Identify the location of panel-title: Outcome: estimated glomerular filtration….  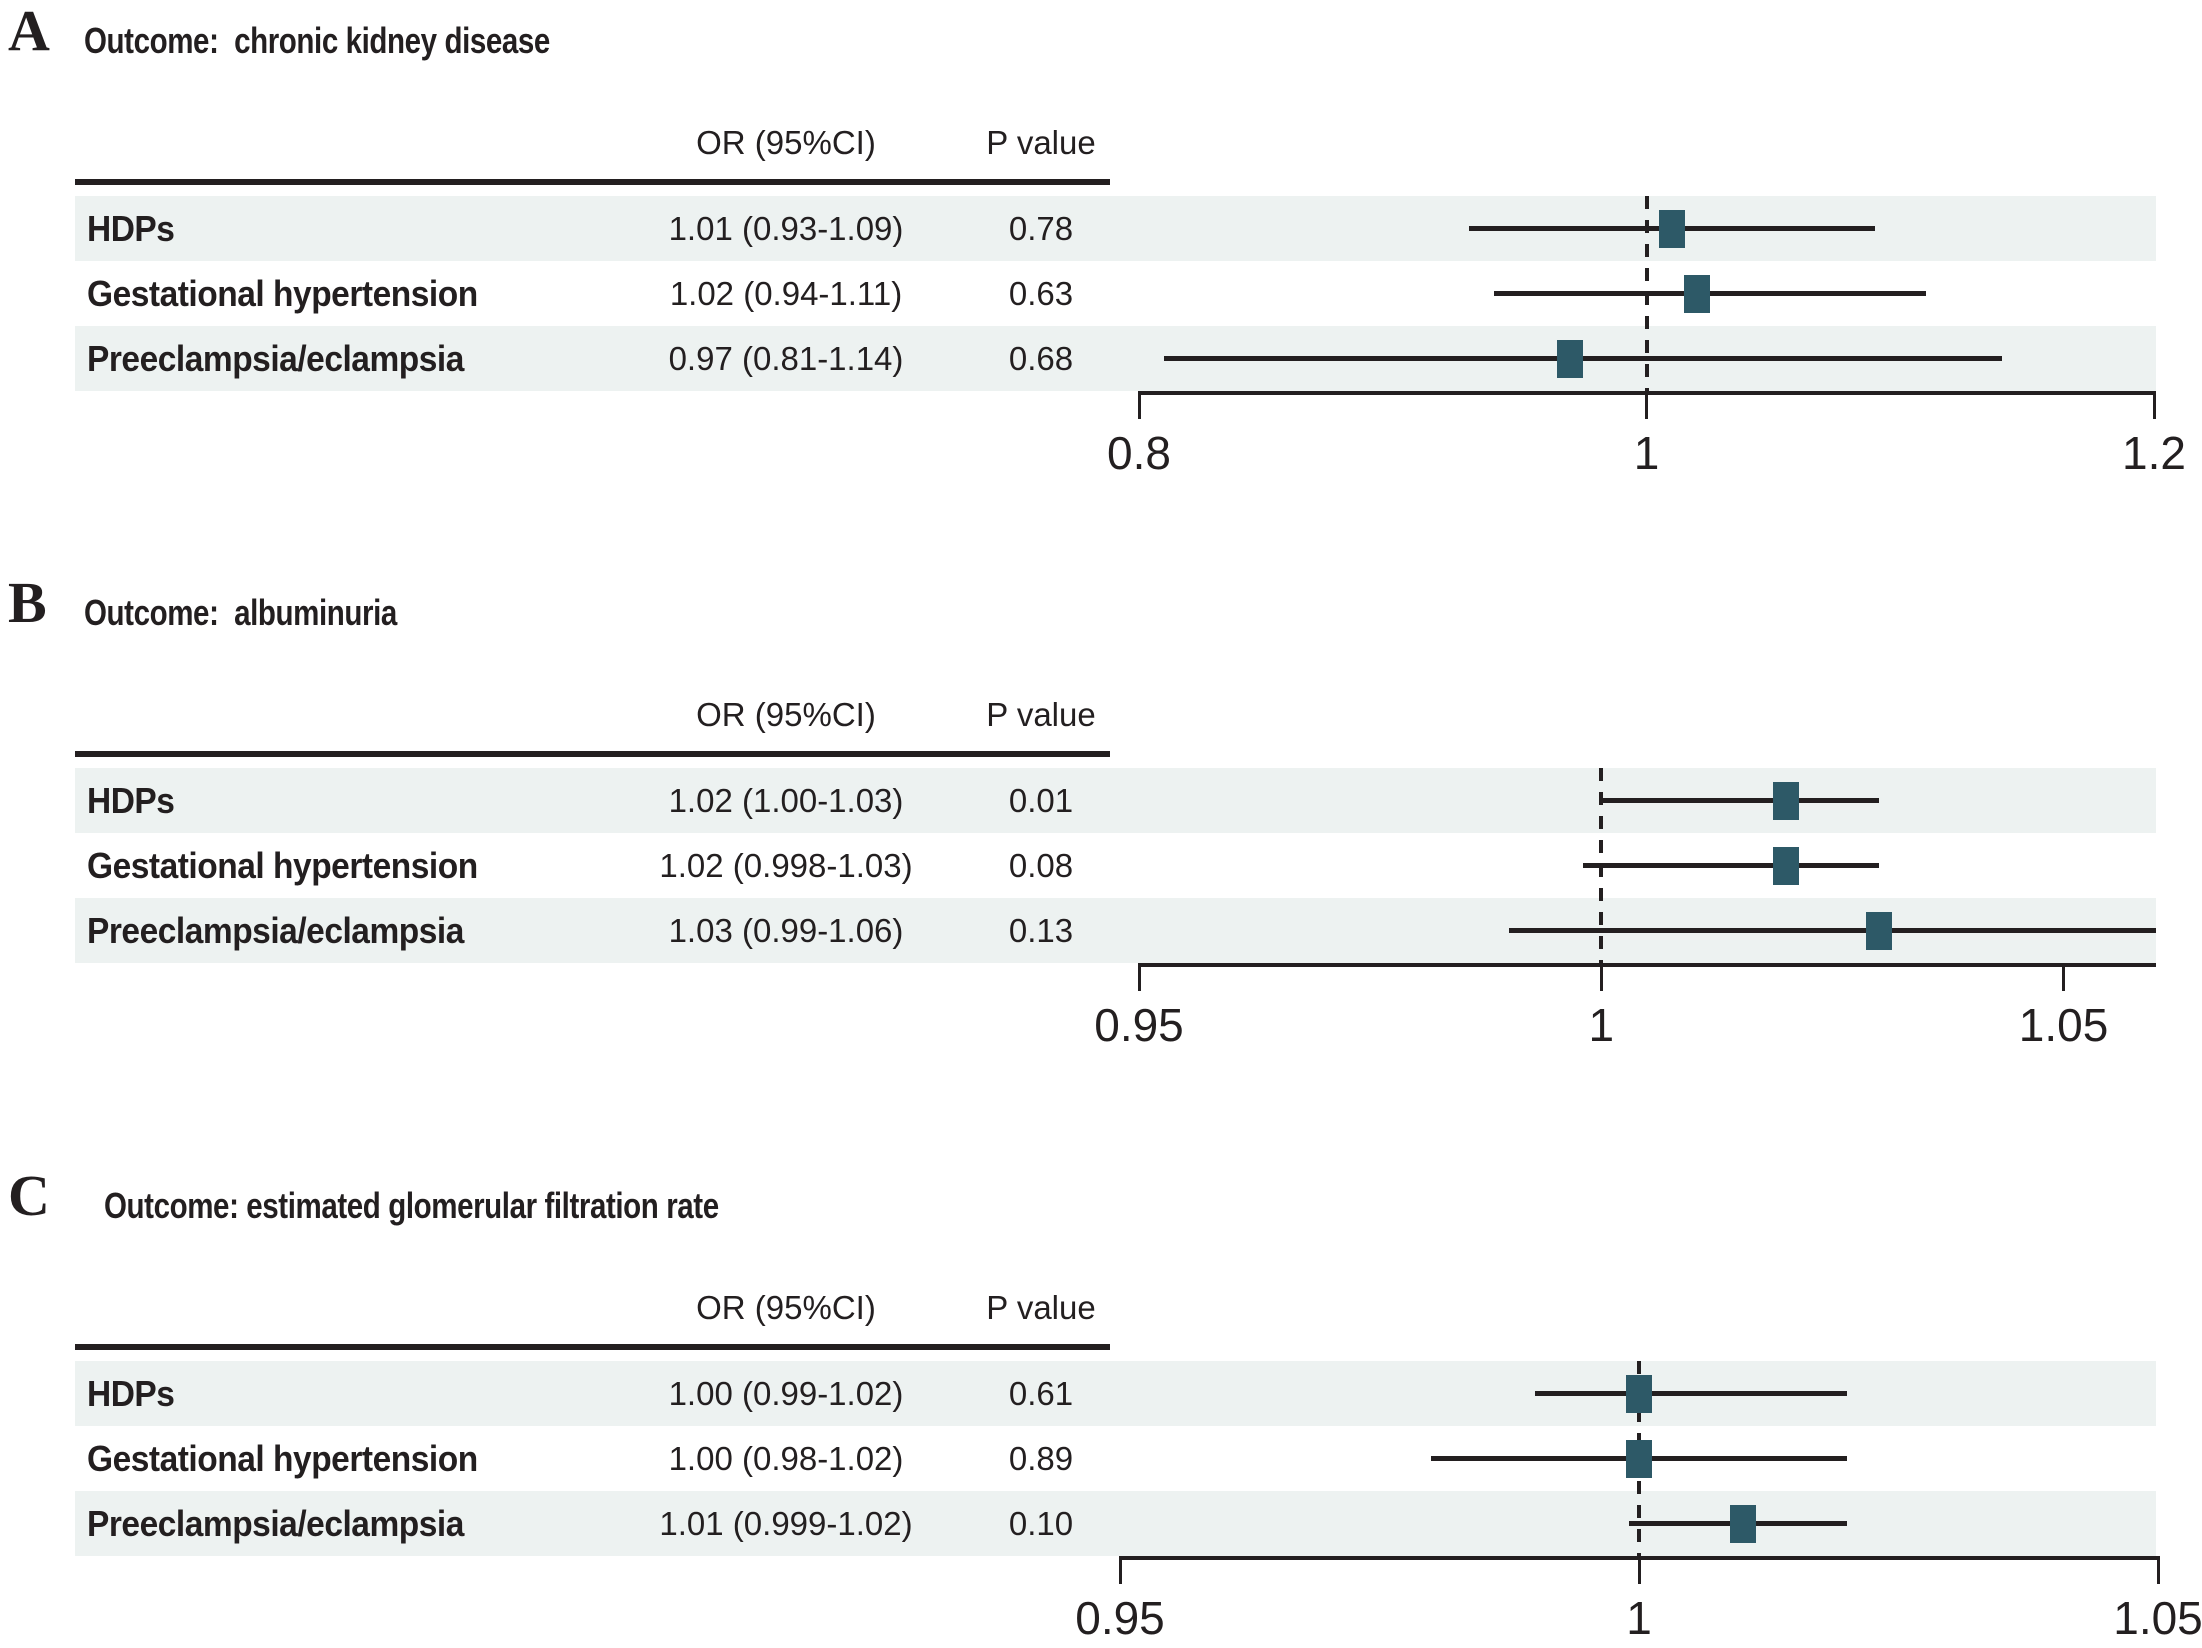
(411, 1205).